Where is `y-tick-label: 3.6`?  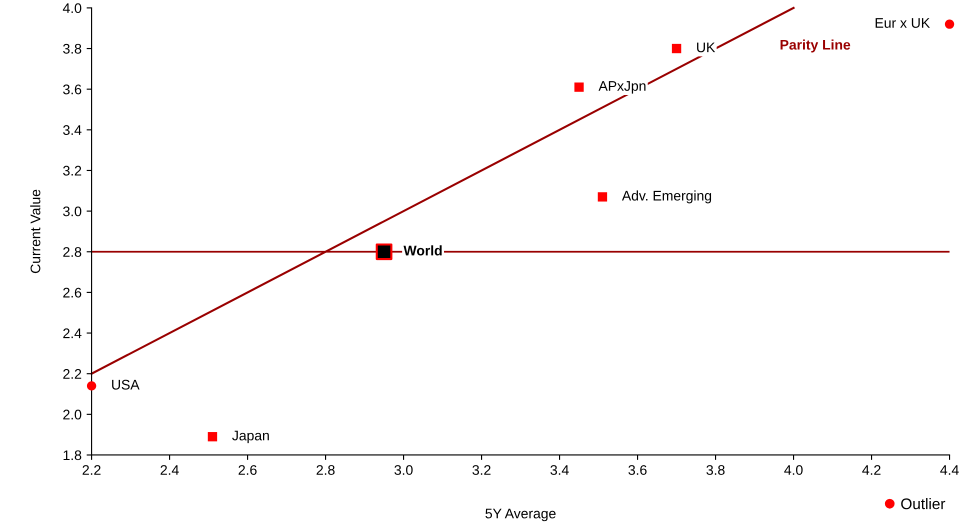 y-tick-label: 3.6 is located at coordinates (72, 89).